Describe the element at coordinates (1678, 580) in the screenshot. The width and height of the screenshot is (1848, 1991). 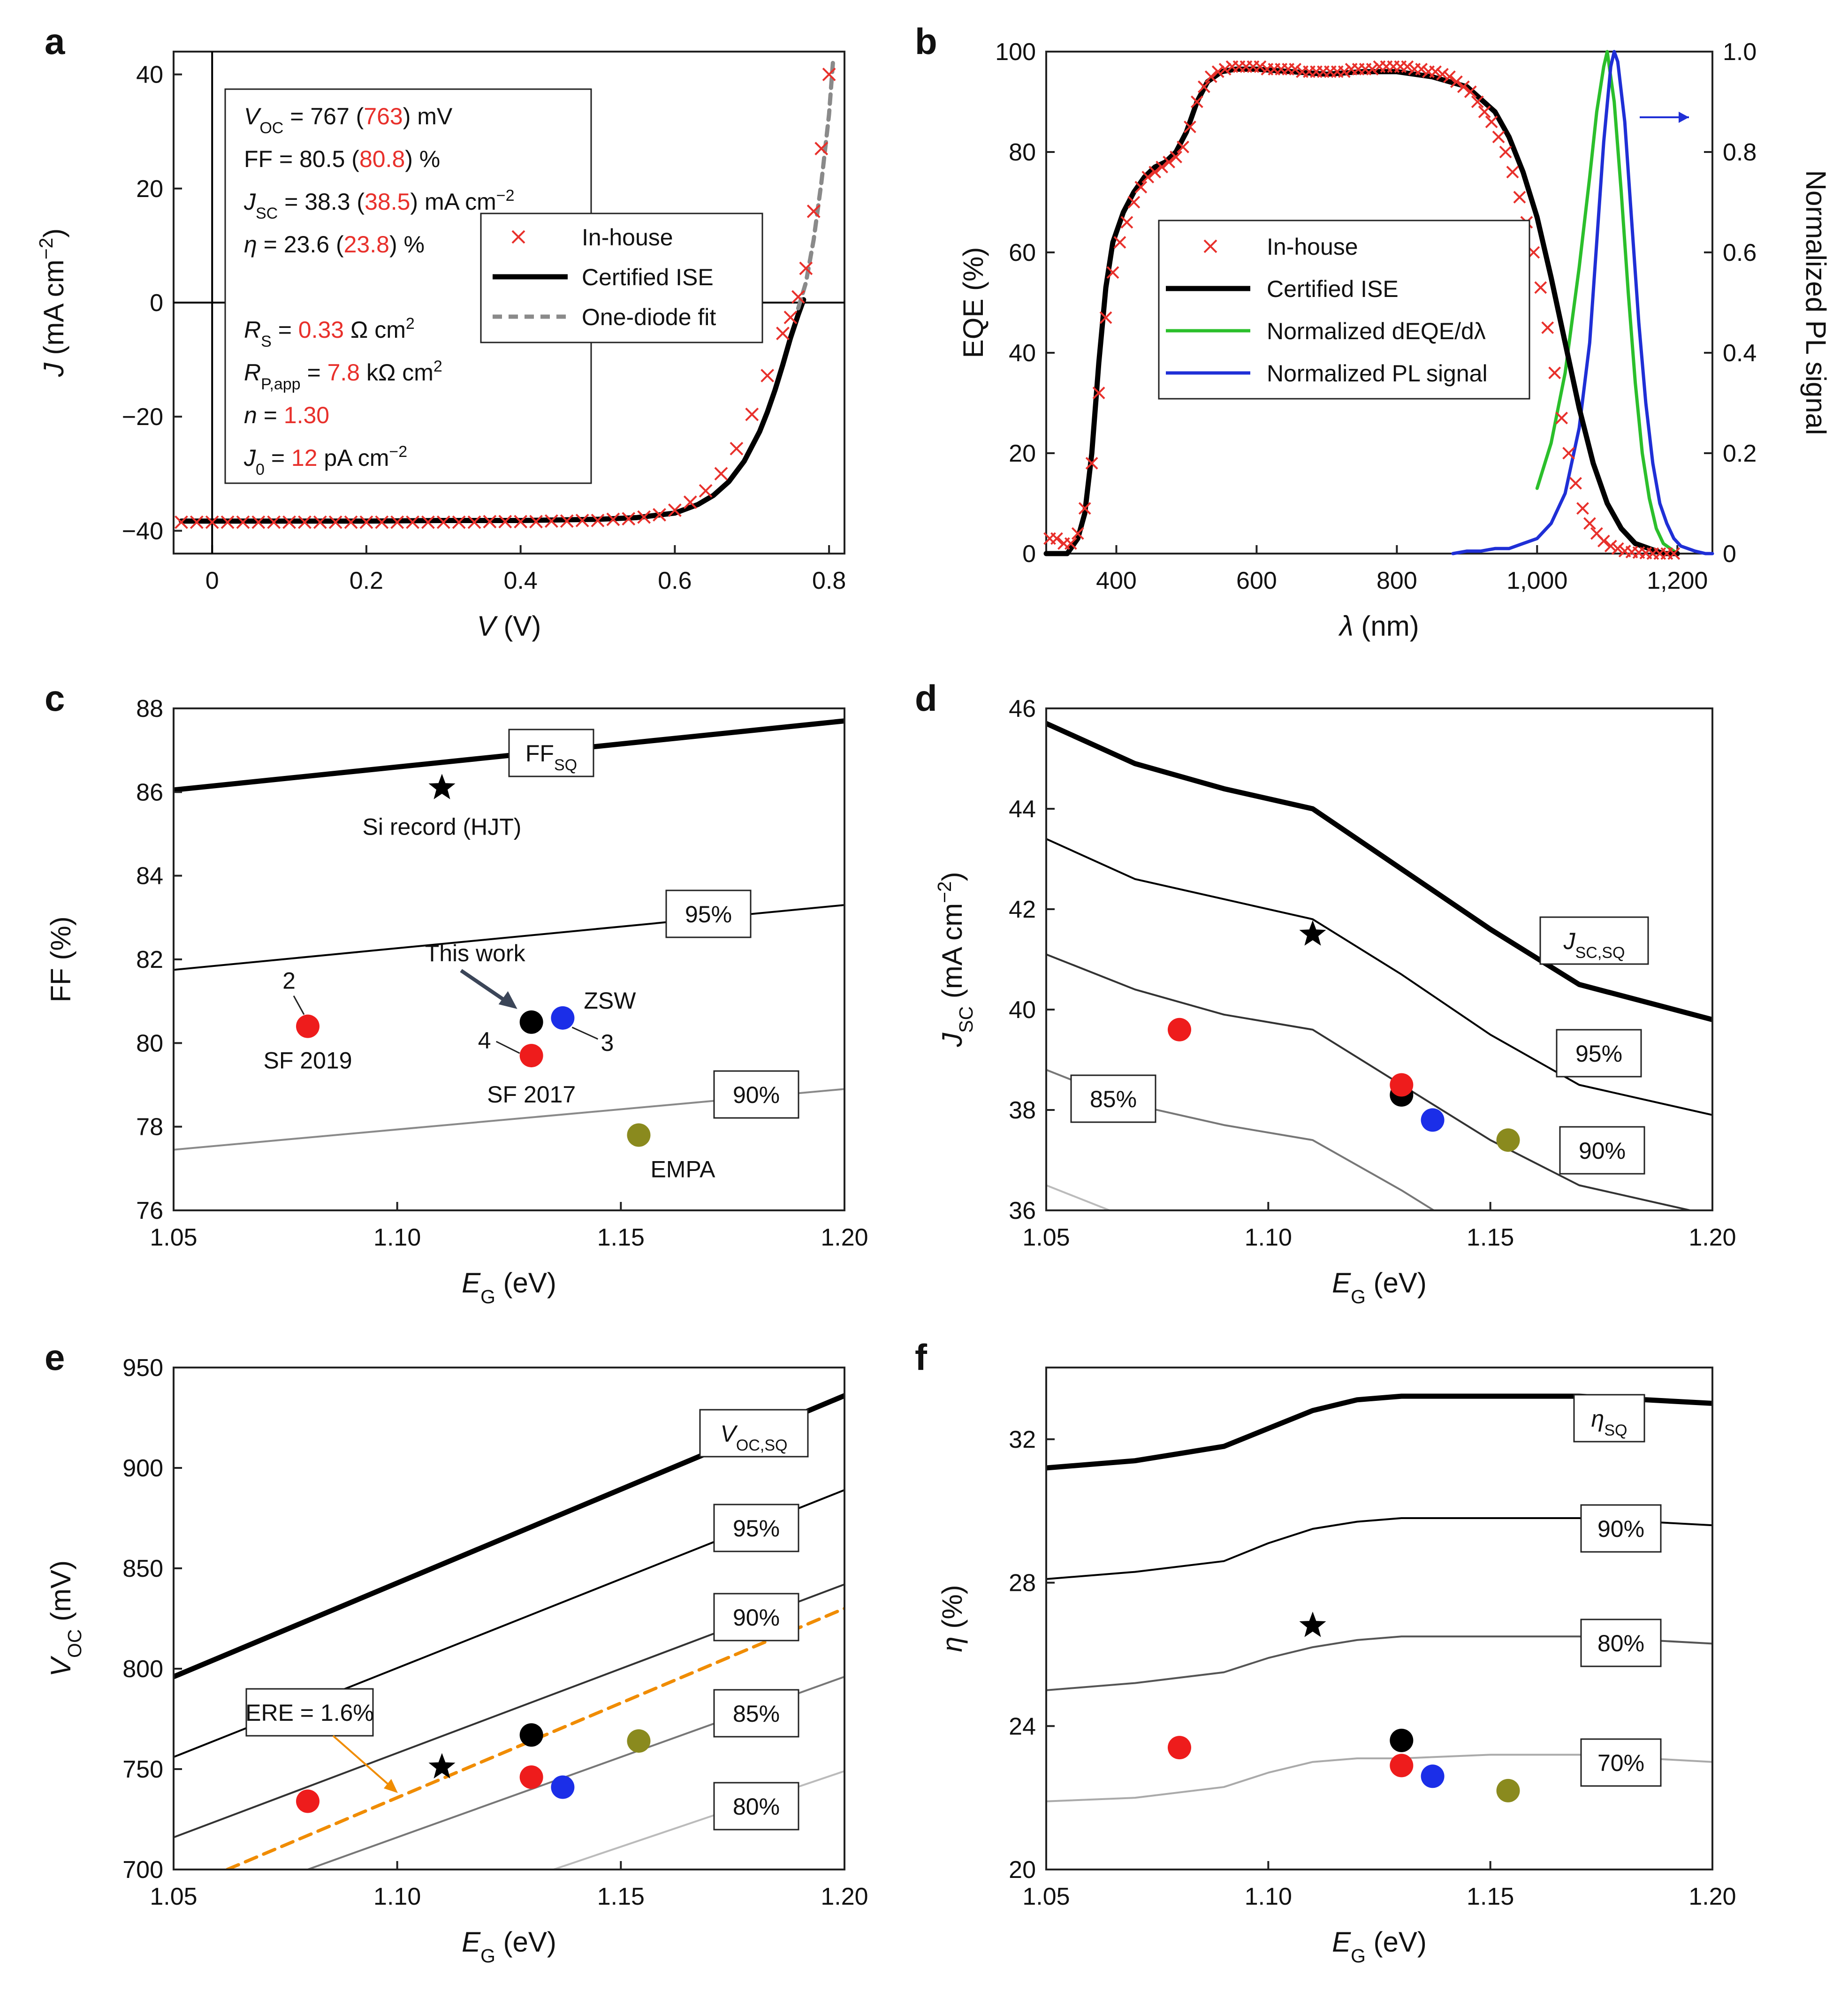
I see `panel-b-xtick-label: 1,200` at that location.